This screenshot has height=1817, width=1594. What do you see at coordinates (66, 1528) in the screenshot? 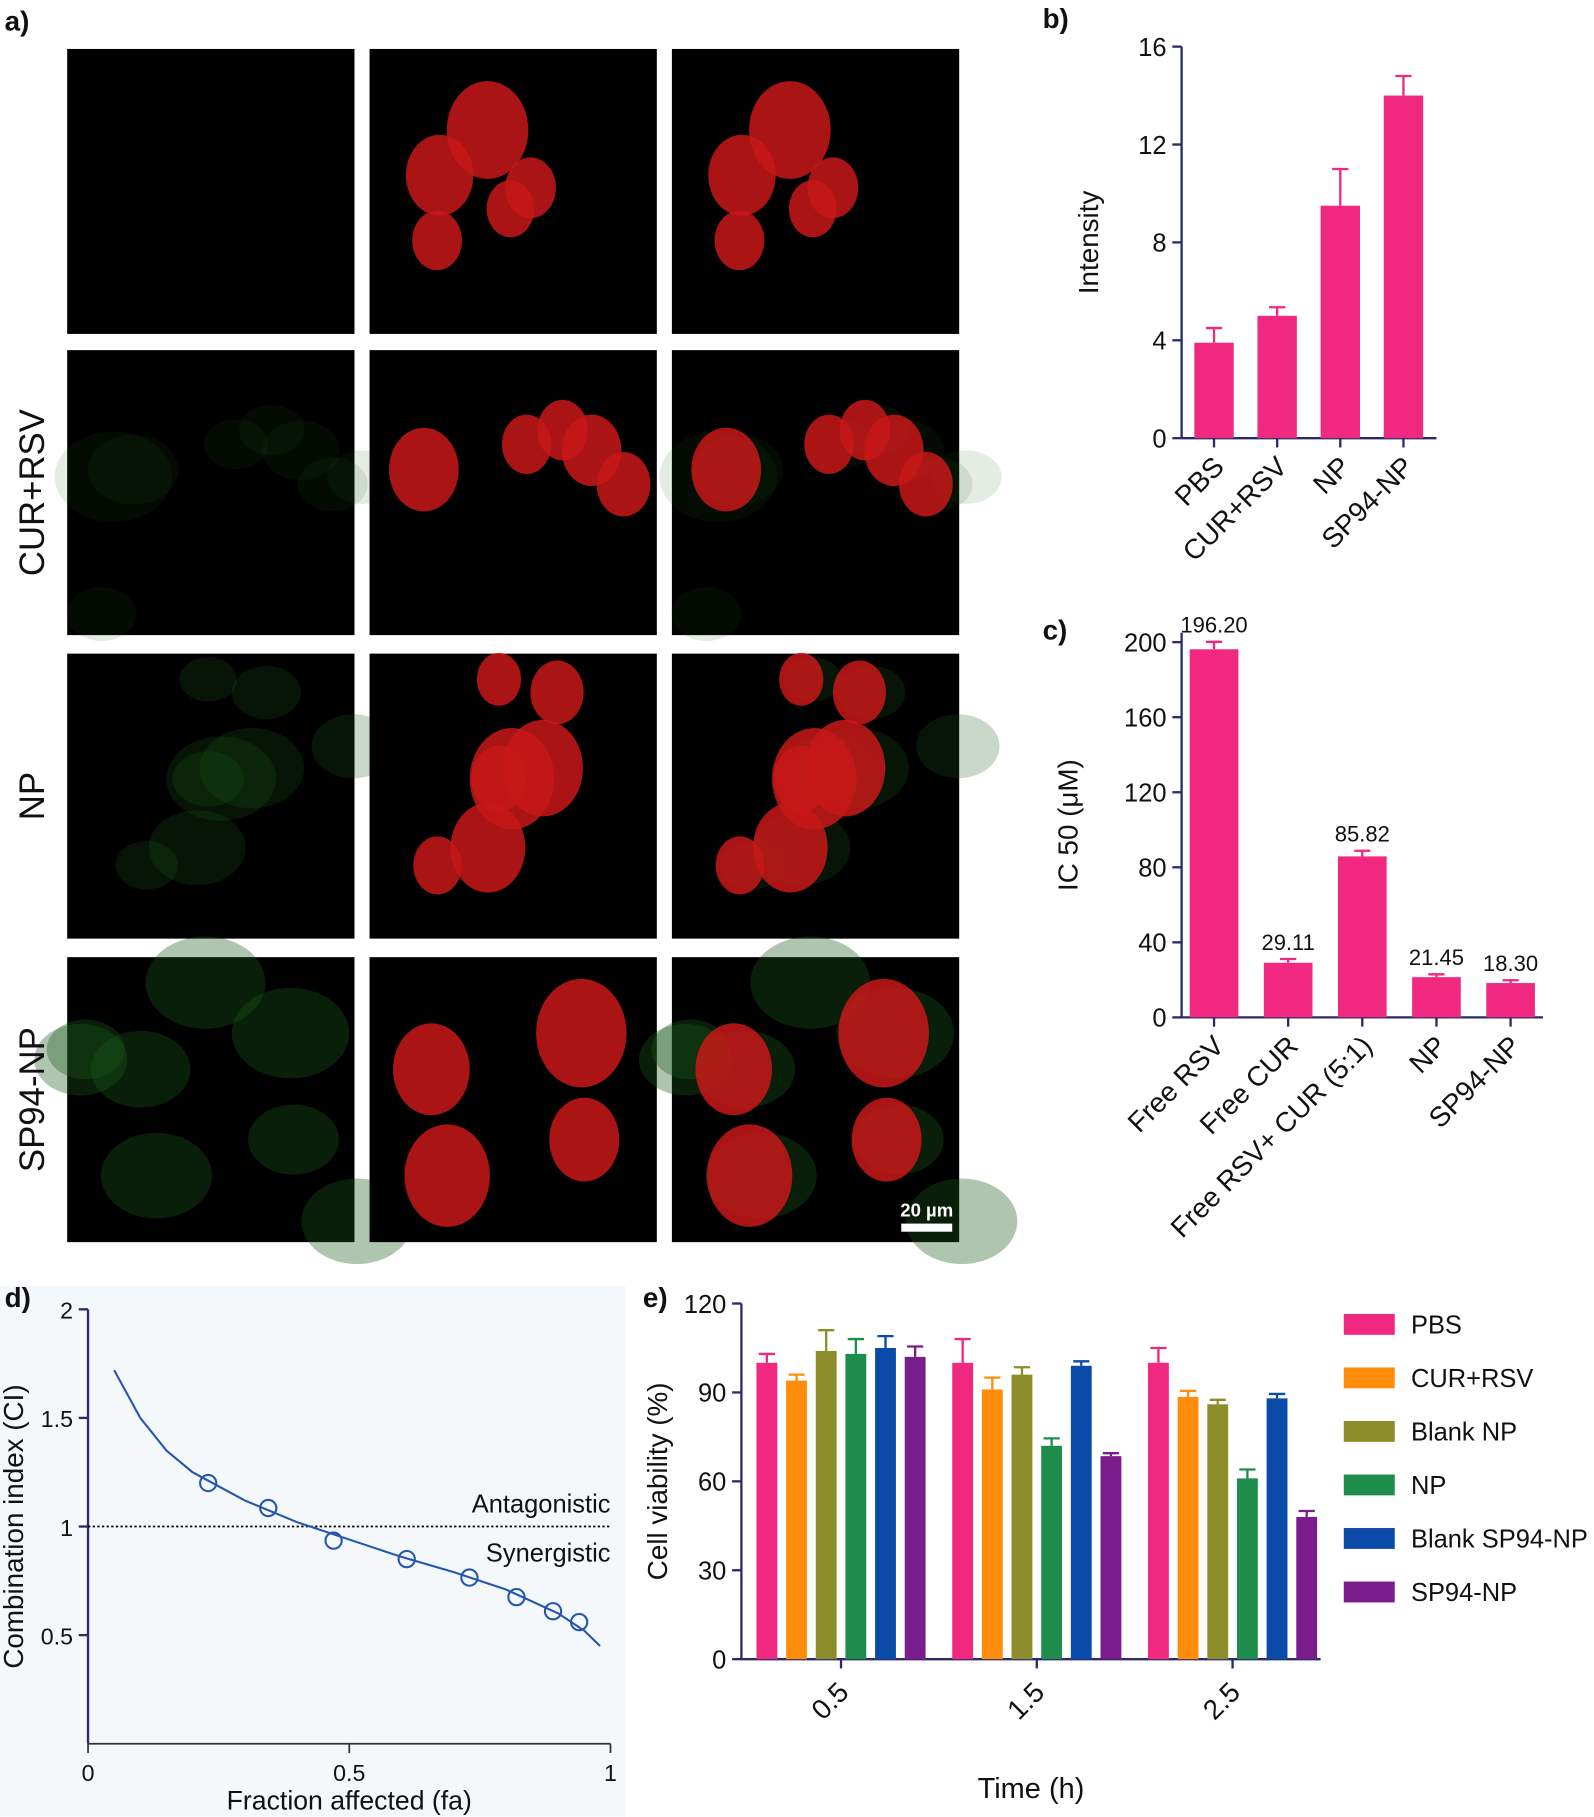
I see `y-tick-label: 1` at bounding box center [66, 1528].